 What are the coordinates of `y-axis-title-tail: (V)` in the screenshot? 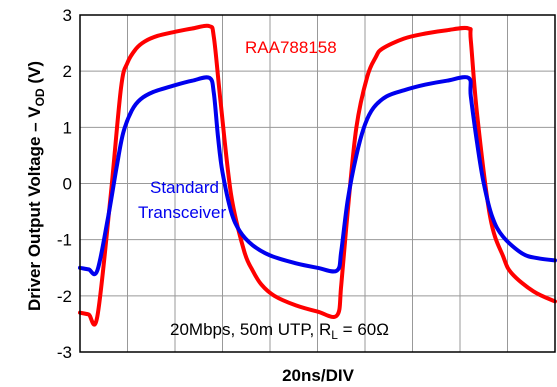 It's located at (34, 74).